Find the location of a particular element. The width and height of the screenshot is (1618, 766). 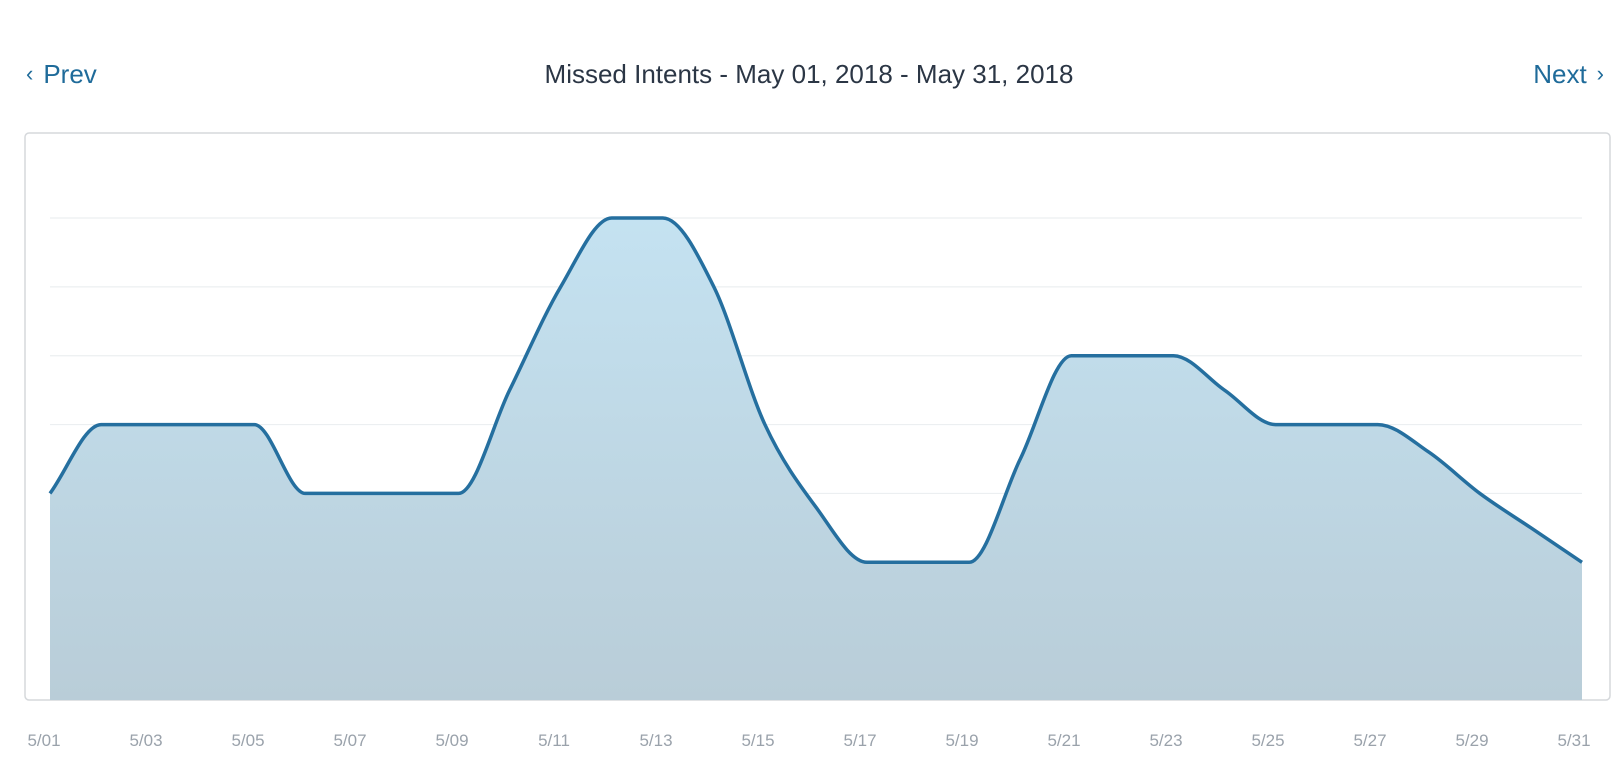

prev-button: ‹ Prev is located at coordinates (61, 74).